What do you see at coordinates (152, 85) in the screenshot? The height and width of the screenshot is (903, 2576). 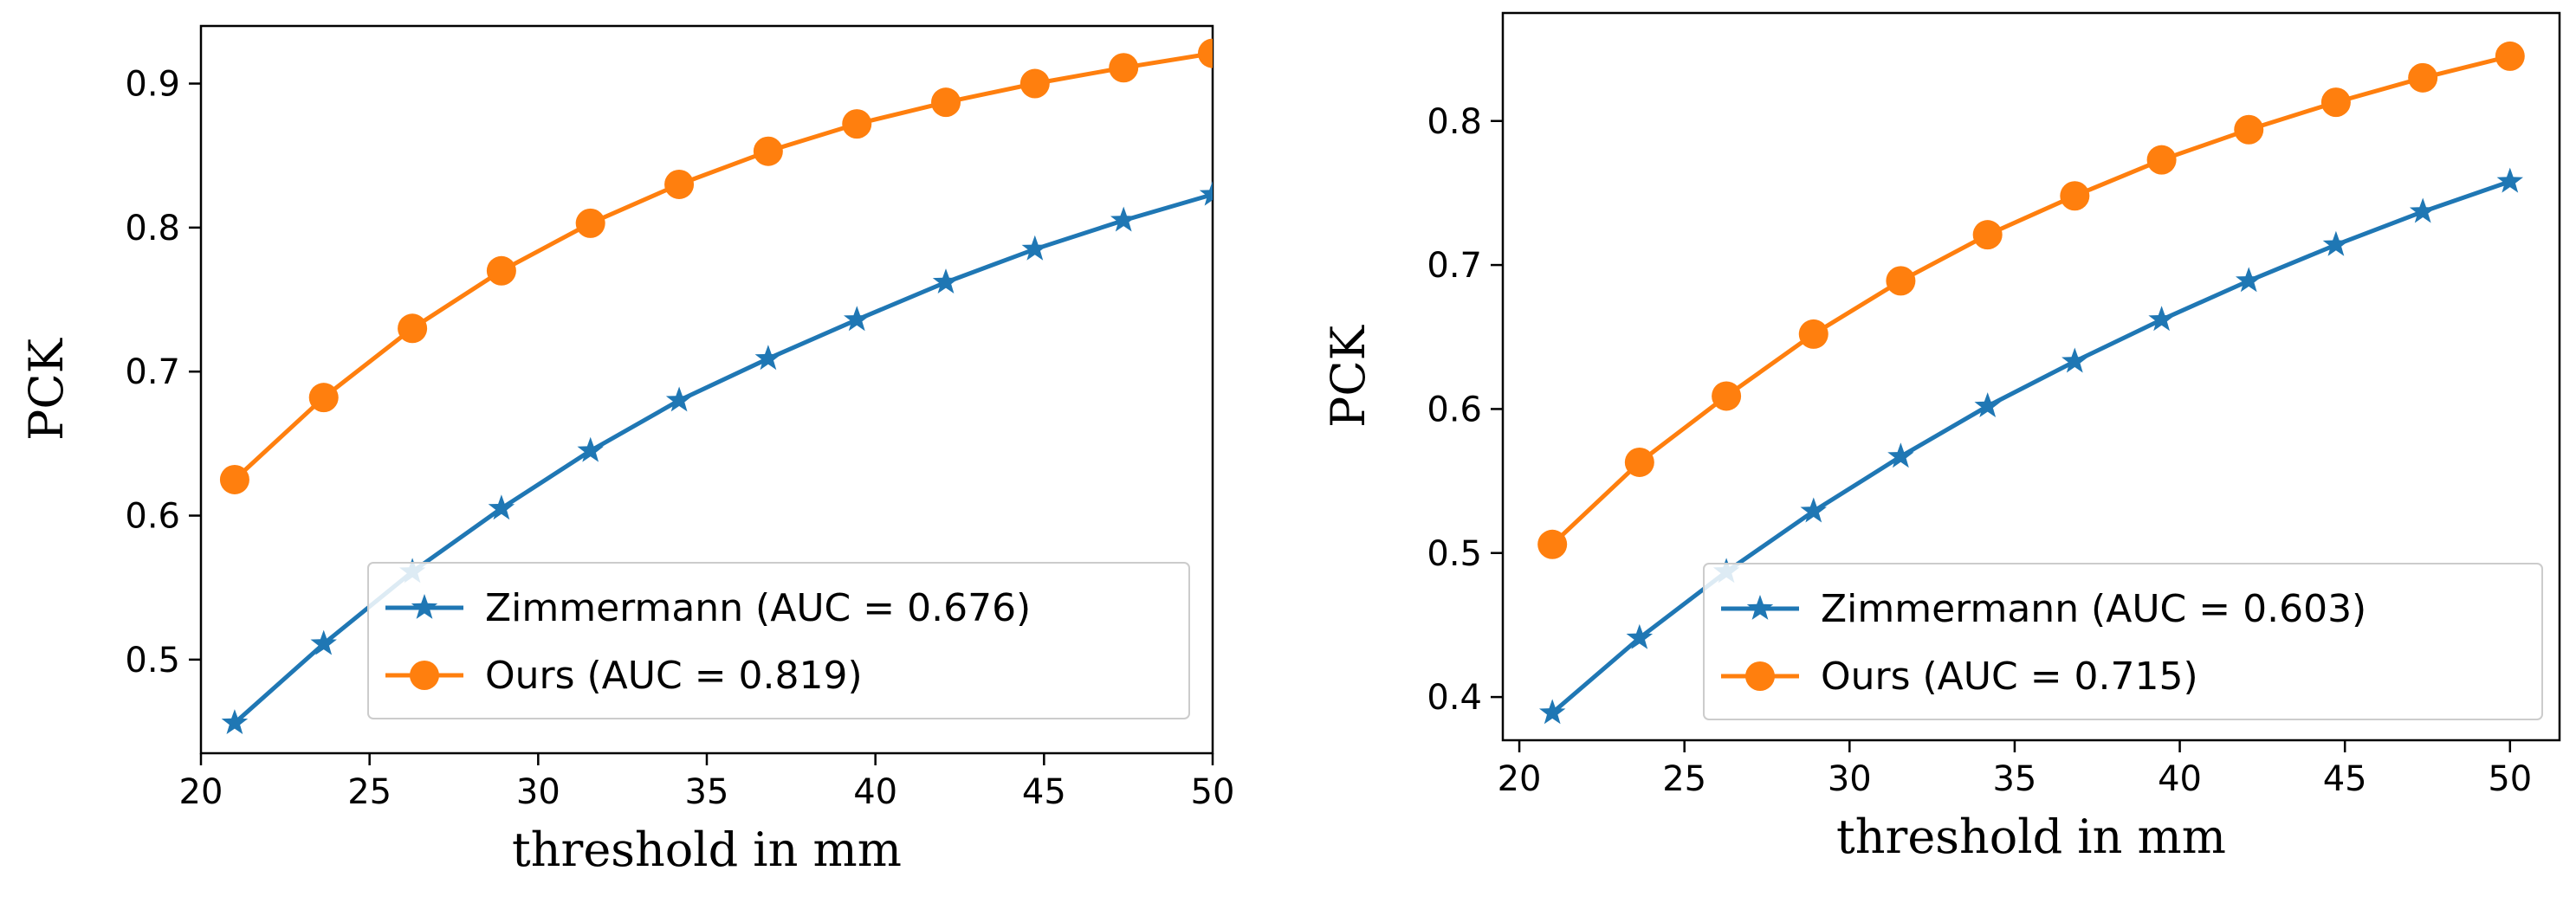 I see `y-tick-label: 0.9` at bounding box center [152, 85].